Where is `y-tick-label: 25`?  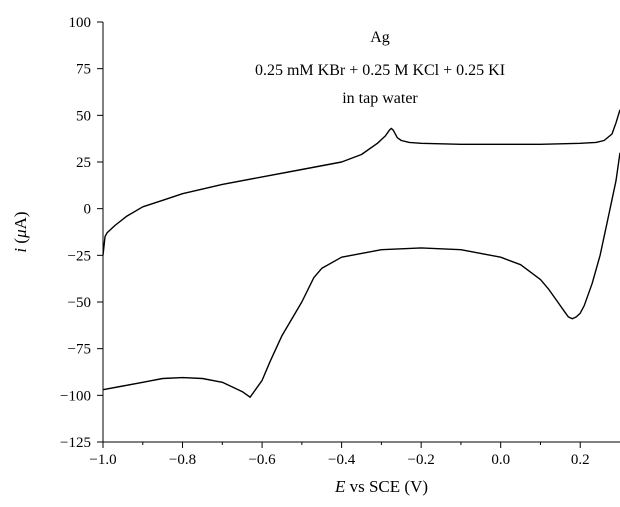
y-tick-label: 25 is located at coordinates (83, 163).